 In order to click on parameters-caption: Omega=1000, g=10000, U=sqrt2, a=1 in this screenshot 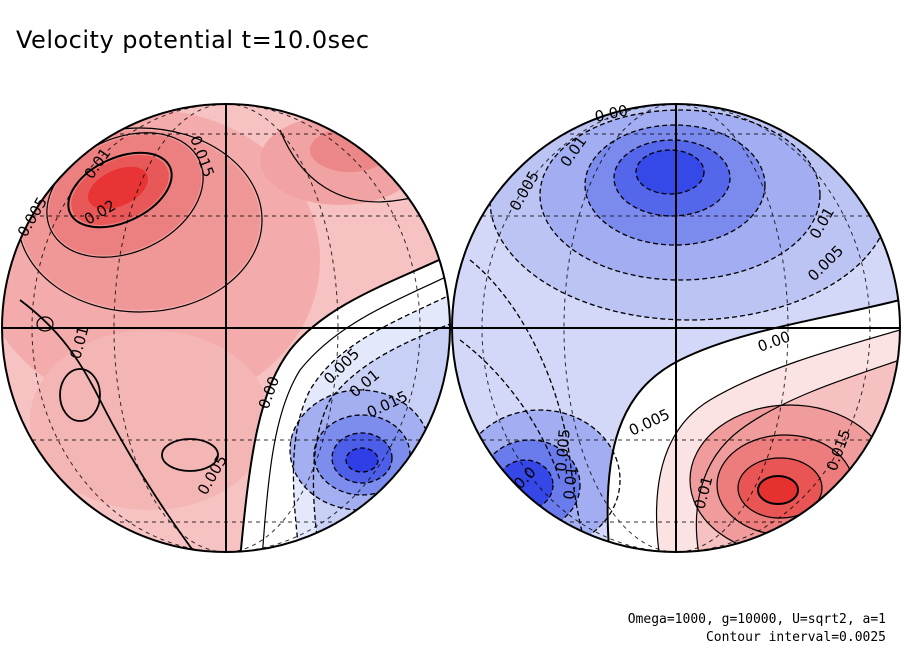, I will do `click(756, 619)`.